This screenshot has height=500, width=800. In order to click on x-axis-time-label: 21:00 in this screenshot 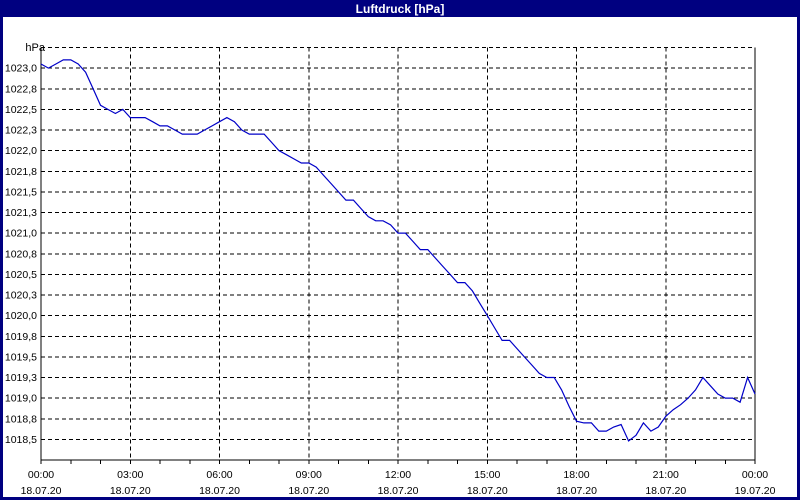, I will do `click(666, 475)`.